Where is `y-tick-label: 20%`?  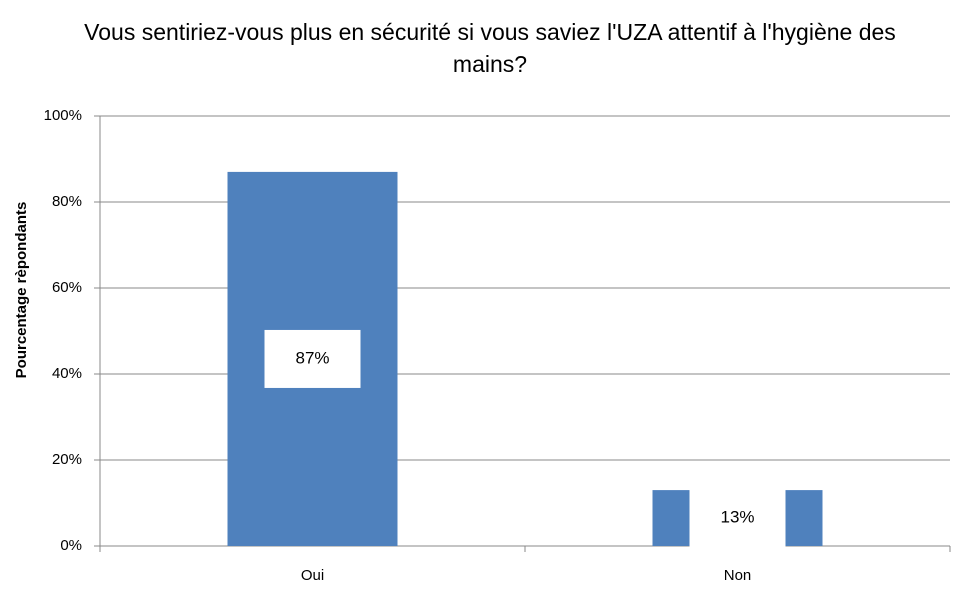
y-tick-label: 20% is located at coordinates (67, 459).